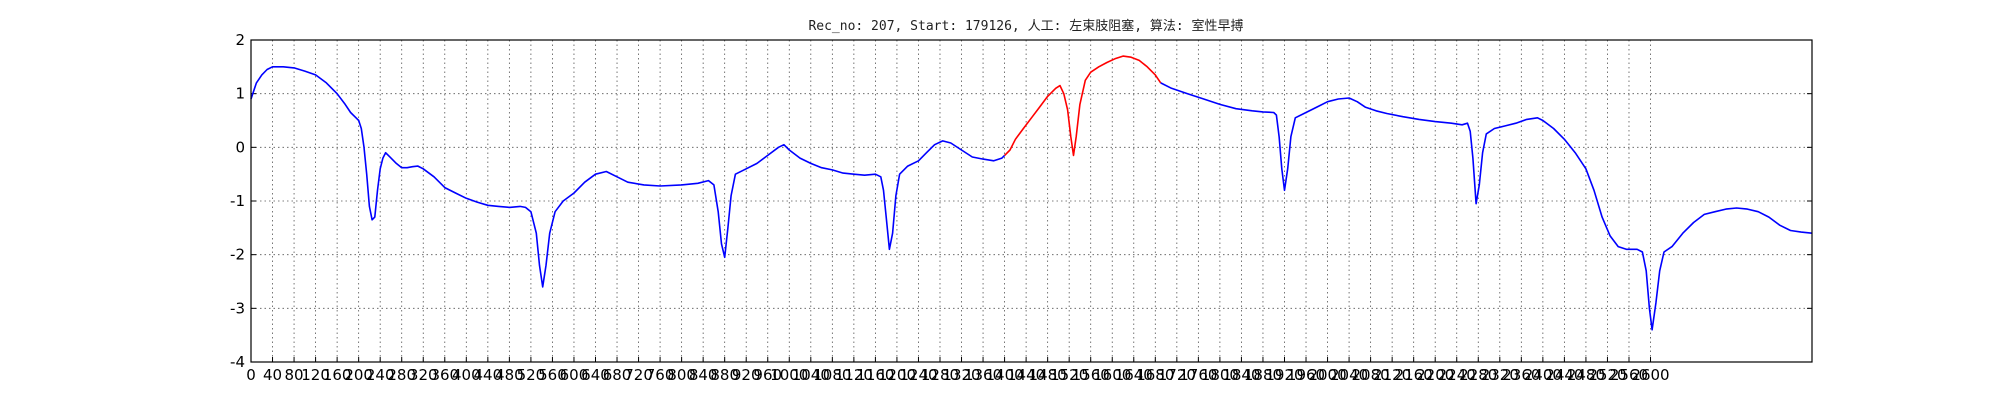  Describe the element at coordinates (466, 375) in the screenshot. I see `x-tick-label: 400` at that location.